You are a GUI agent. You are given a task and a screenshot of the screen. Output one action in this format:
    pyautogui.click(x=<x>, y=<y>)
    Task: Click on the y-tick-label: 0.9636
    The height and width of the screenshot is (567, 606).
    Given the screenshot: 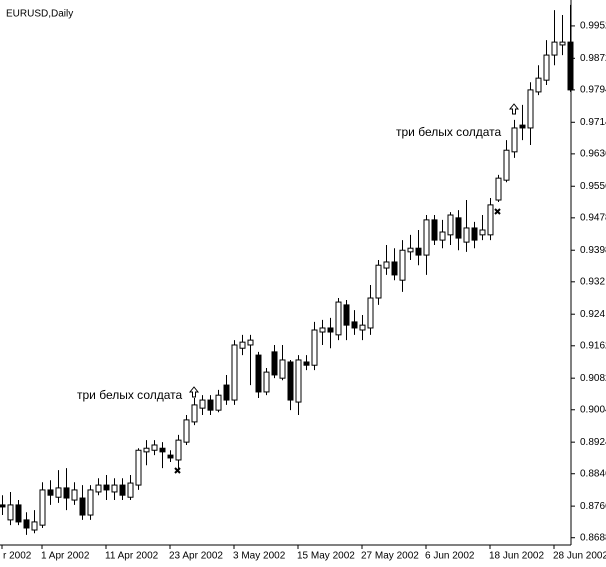 What is the action you would take?
    pyautogui.click(x=593, y=154)
    